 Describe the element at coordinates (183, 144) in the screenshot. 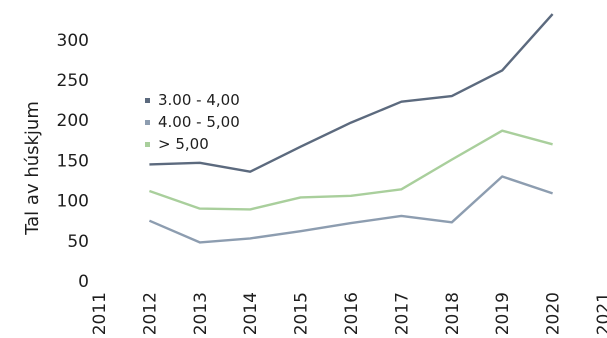

I see `legend-label: > 5,00` at that location.